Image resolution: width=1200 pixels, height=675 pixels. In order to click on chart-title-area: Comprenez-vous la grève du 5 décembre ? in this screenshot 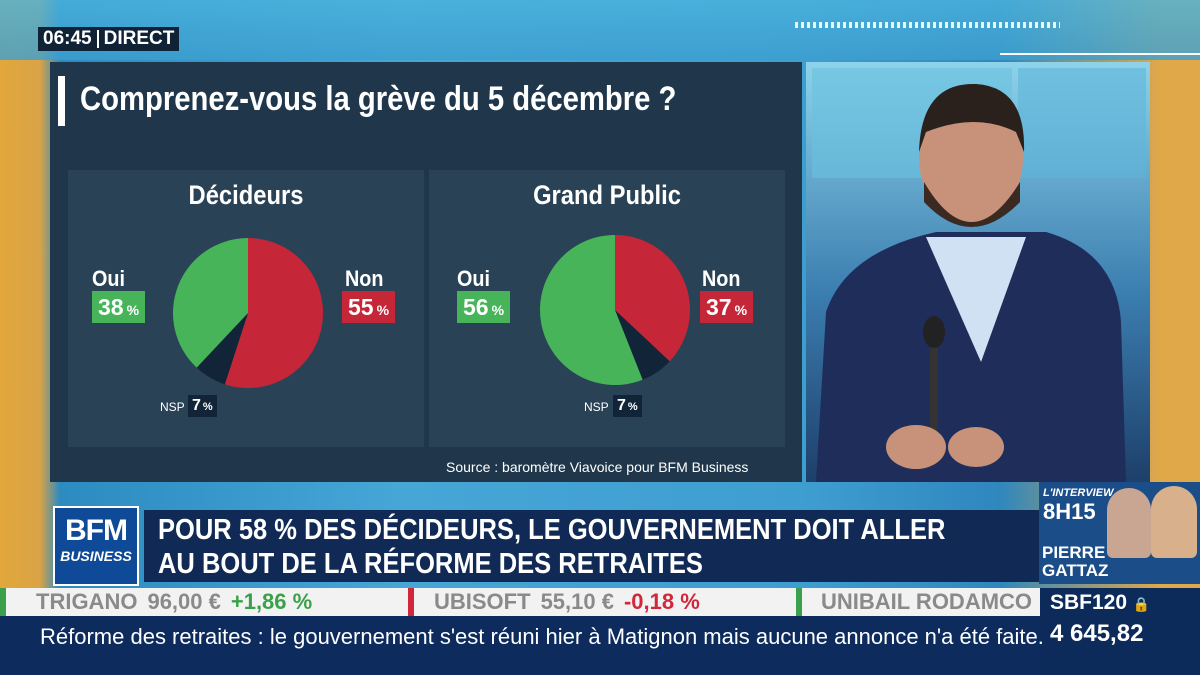, I will do `click(430, 97)`.